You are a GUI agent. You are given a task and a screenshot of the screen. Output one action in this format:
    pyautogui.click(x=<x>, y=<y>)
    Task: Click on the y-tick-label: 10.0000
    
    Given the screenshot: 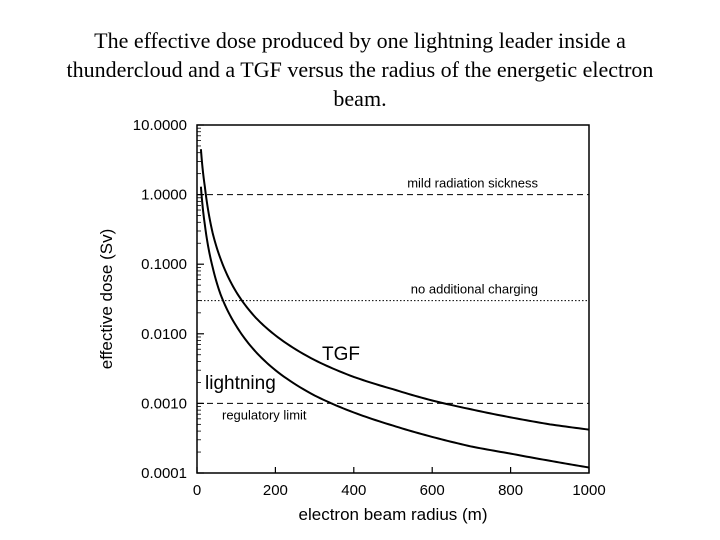 What is the action you would take?
    pyautogui.click(x=160, y=125)
    